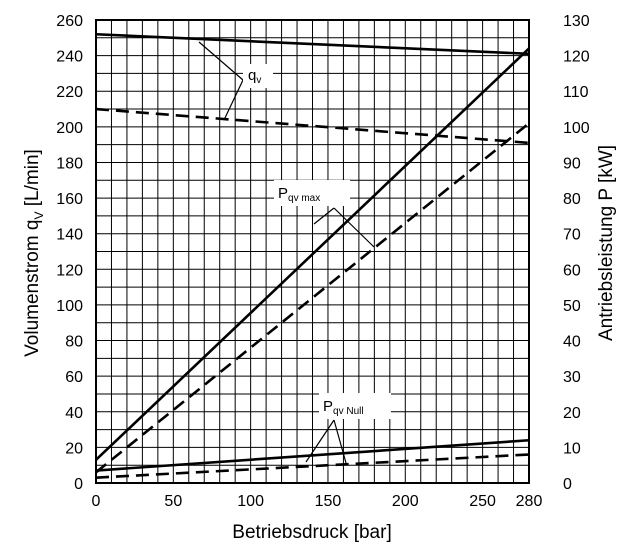 Image resolution: width=633 pixels, height=548 pixels. I want to click on annotation-pqv-max: Pqv max, so click(312, 193).